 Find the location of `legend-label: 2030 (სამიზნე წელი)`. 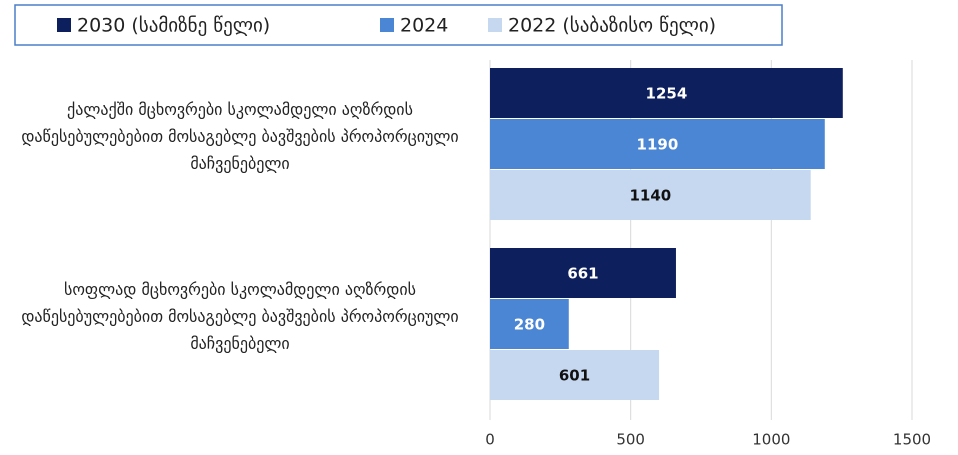

legend-label: 2030 (სამიზნე წელი) is located at coordinates (173, 26).